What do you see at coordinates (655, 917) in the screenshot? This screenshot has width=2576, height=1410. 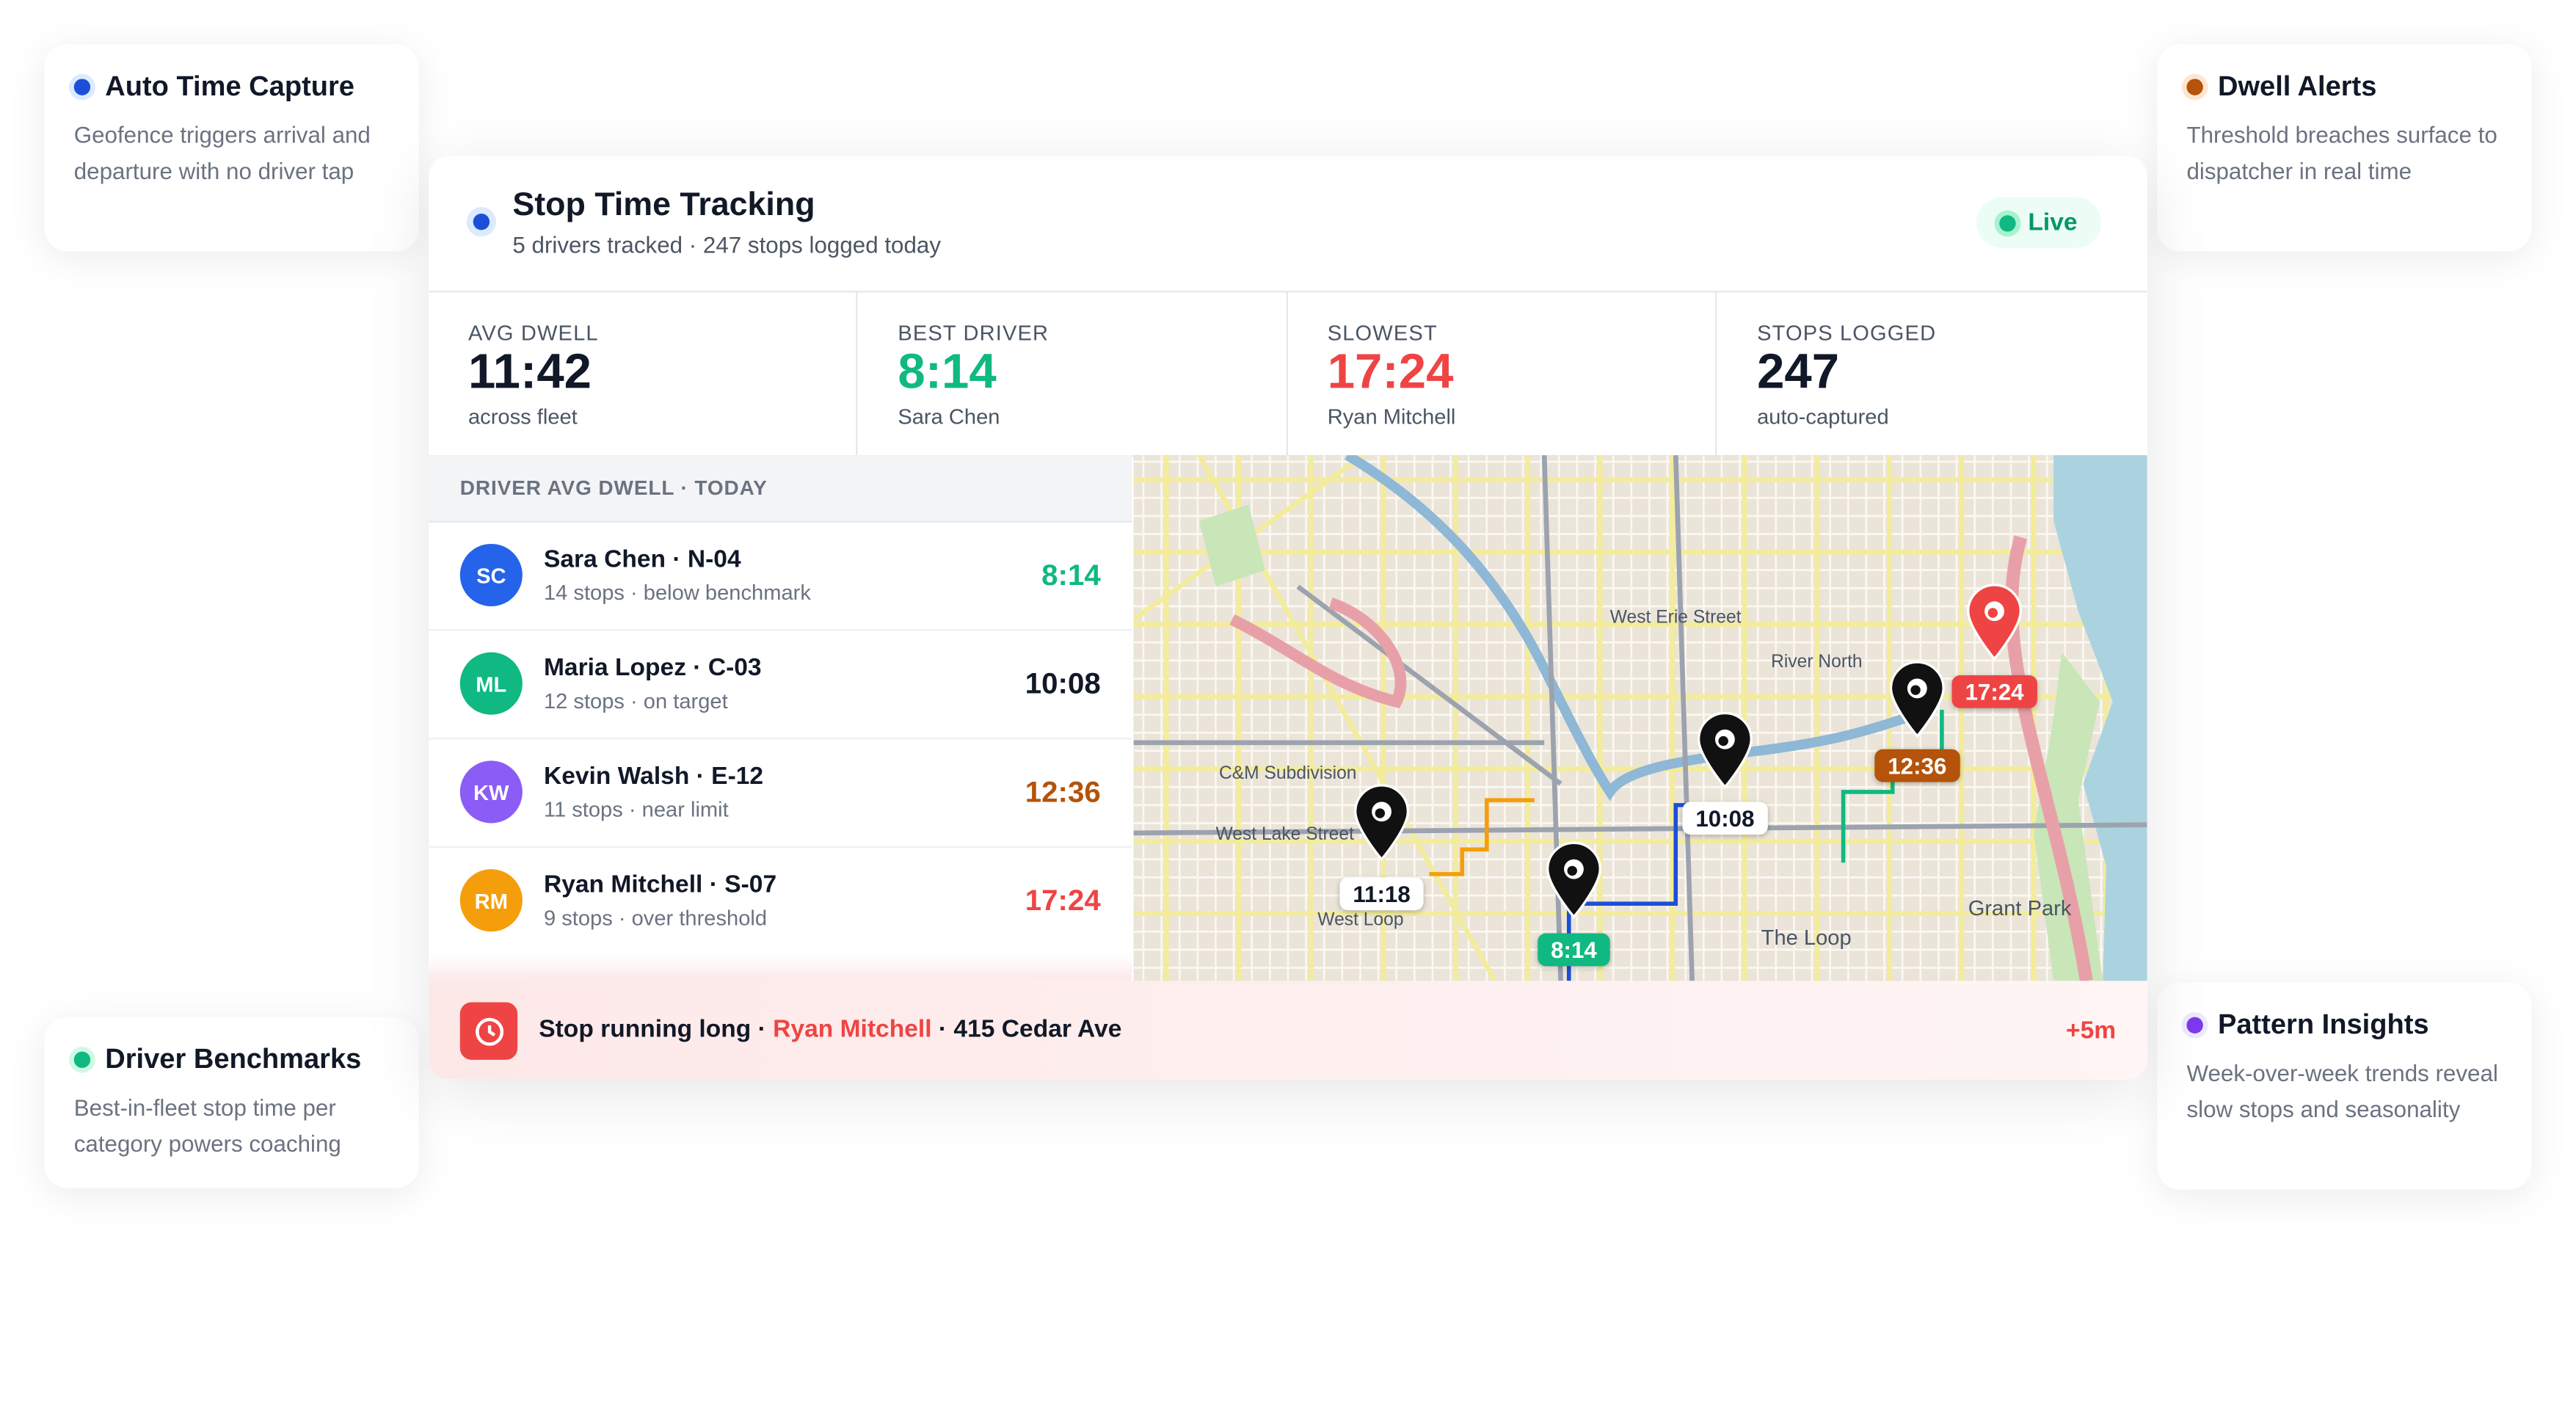 I see `driver-detail: 9 stops · over threshold` at bounding box center [655, 917].